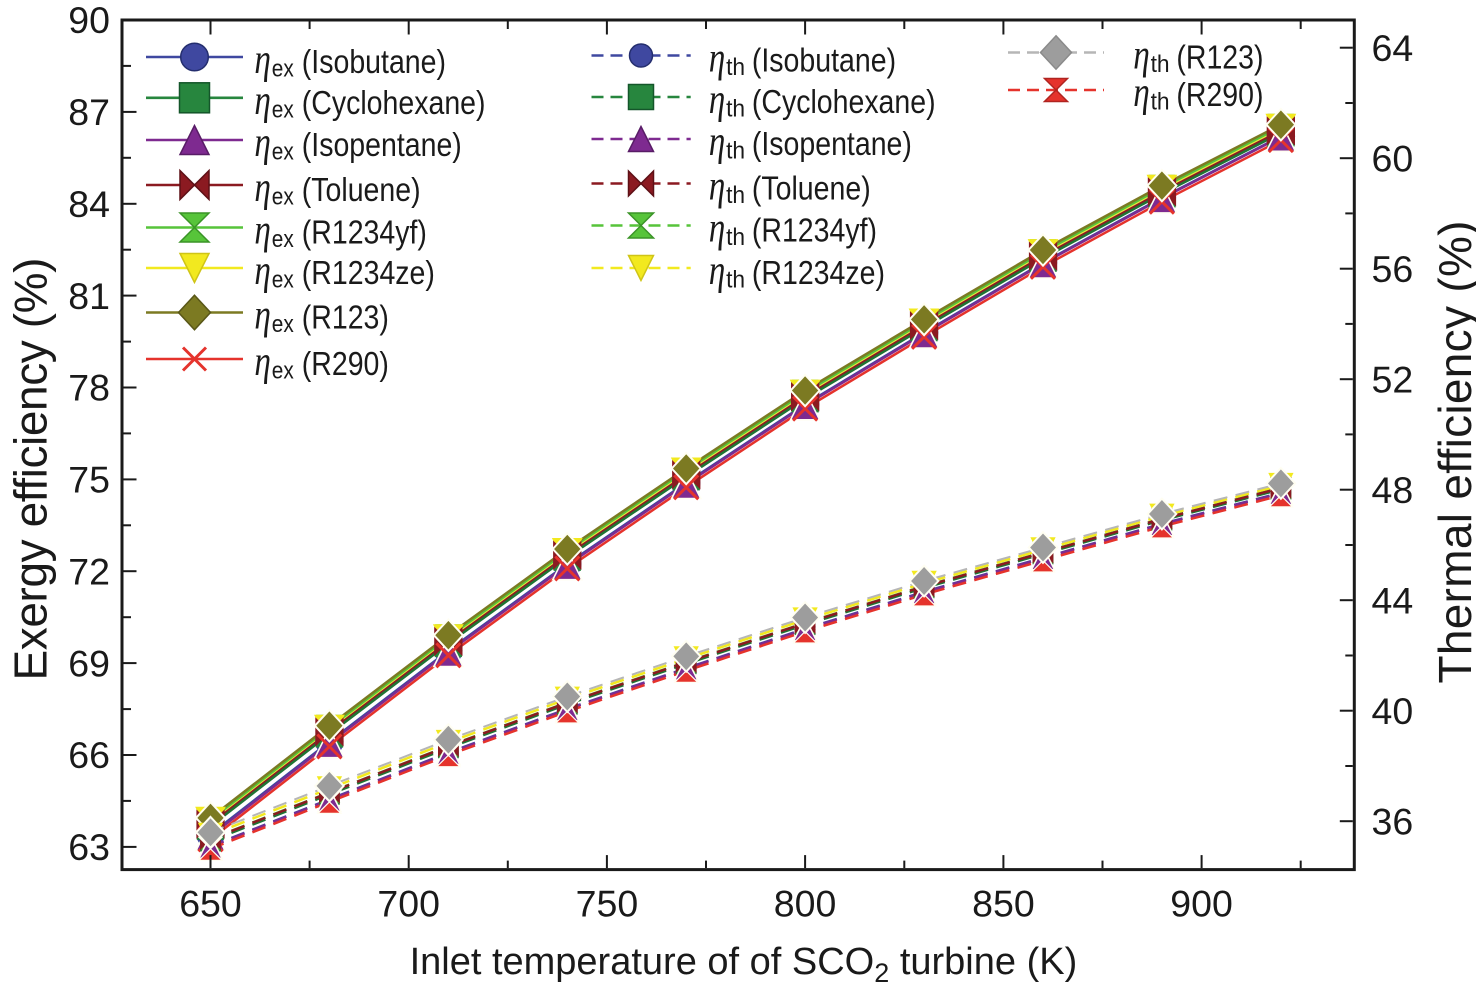 Image resolution: width=1476 pixels, height=998 pixels. Describe the element at coordinates (31, 469) in the screenshot. I see `svg-text: Exergy efficiency (%)` at that location.